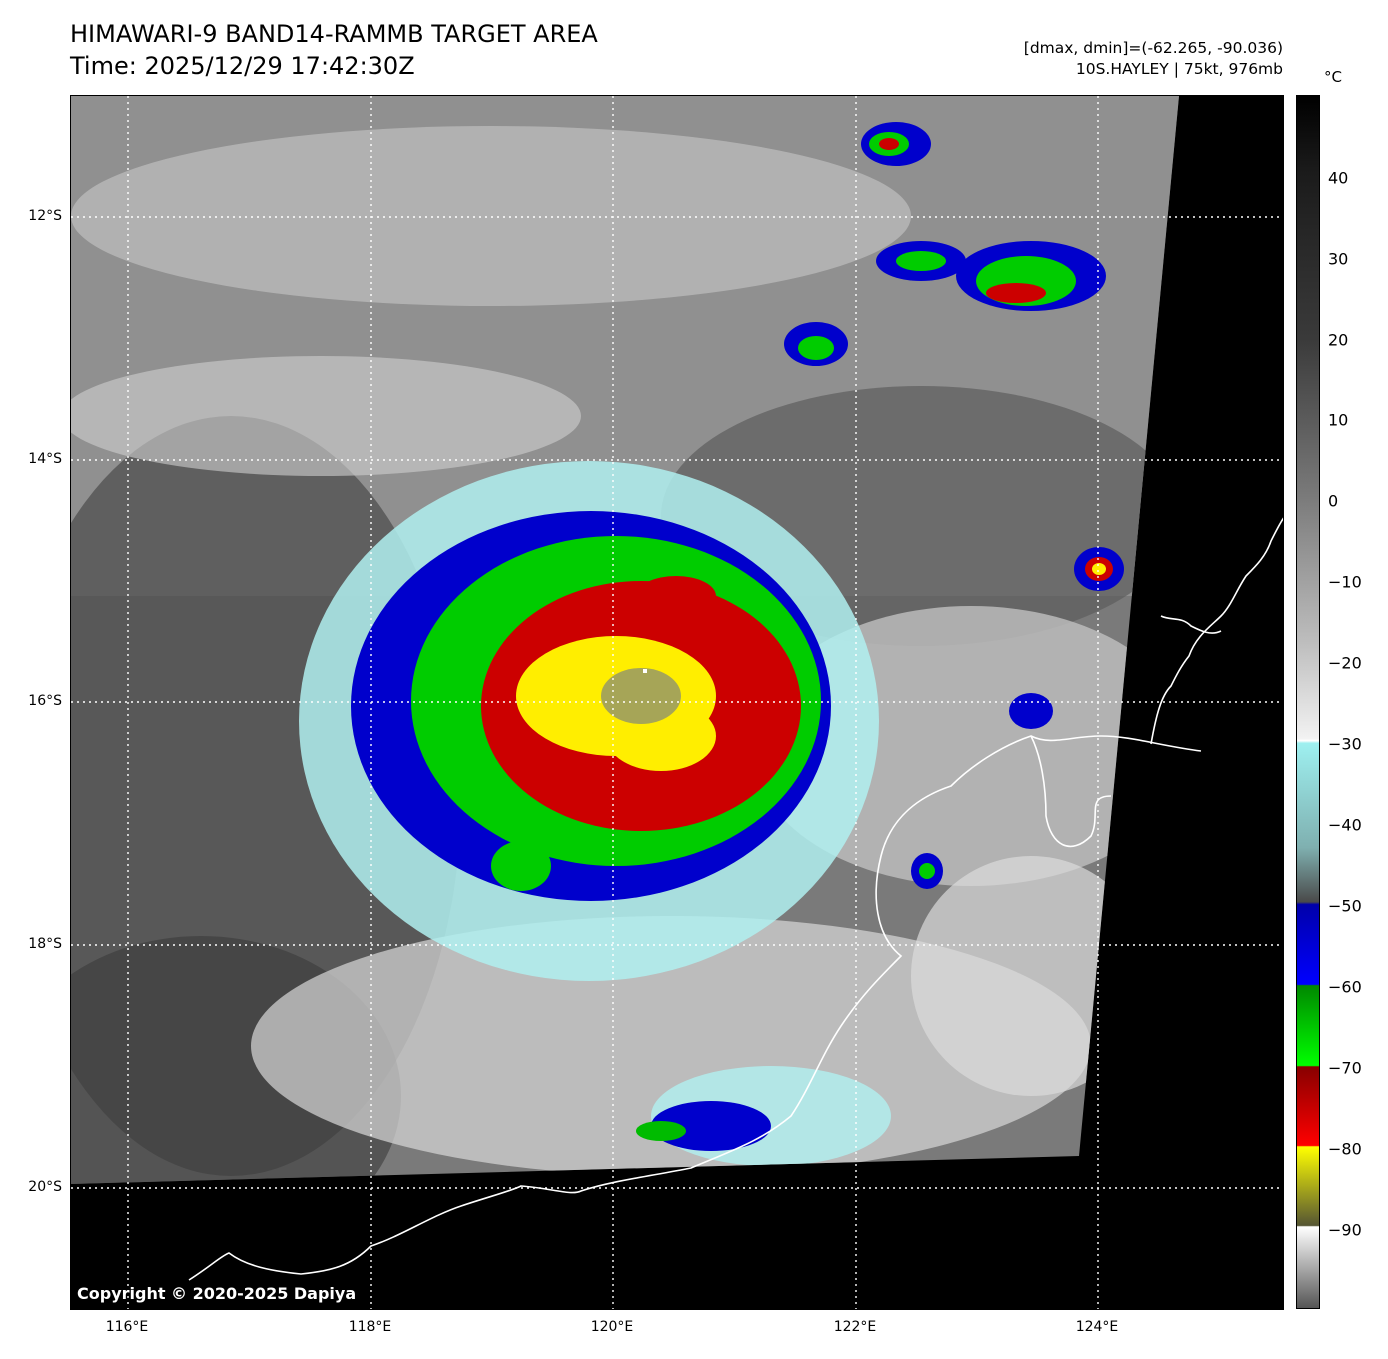  What do you see at coordinates (45, 1187) in the screenshot?
I see `lat-label-20s: 20°S` at bounding box center [45, 1187].